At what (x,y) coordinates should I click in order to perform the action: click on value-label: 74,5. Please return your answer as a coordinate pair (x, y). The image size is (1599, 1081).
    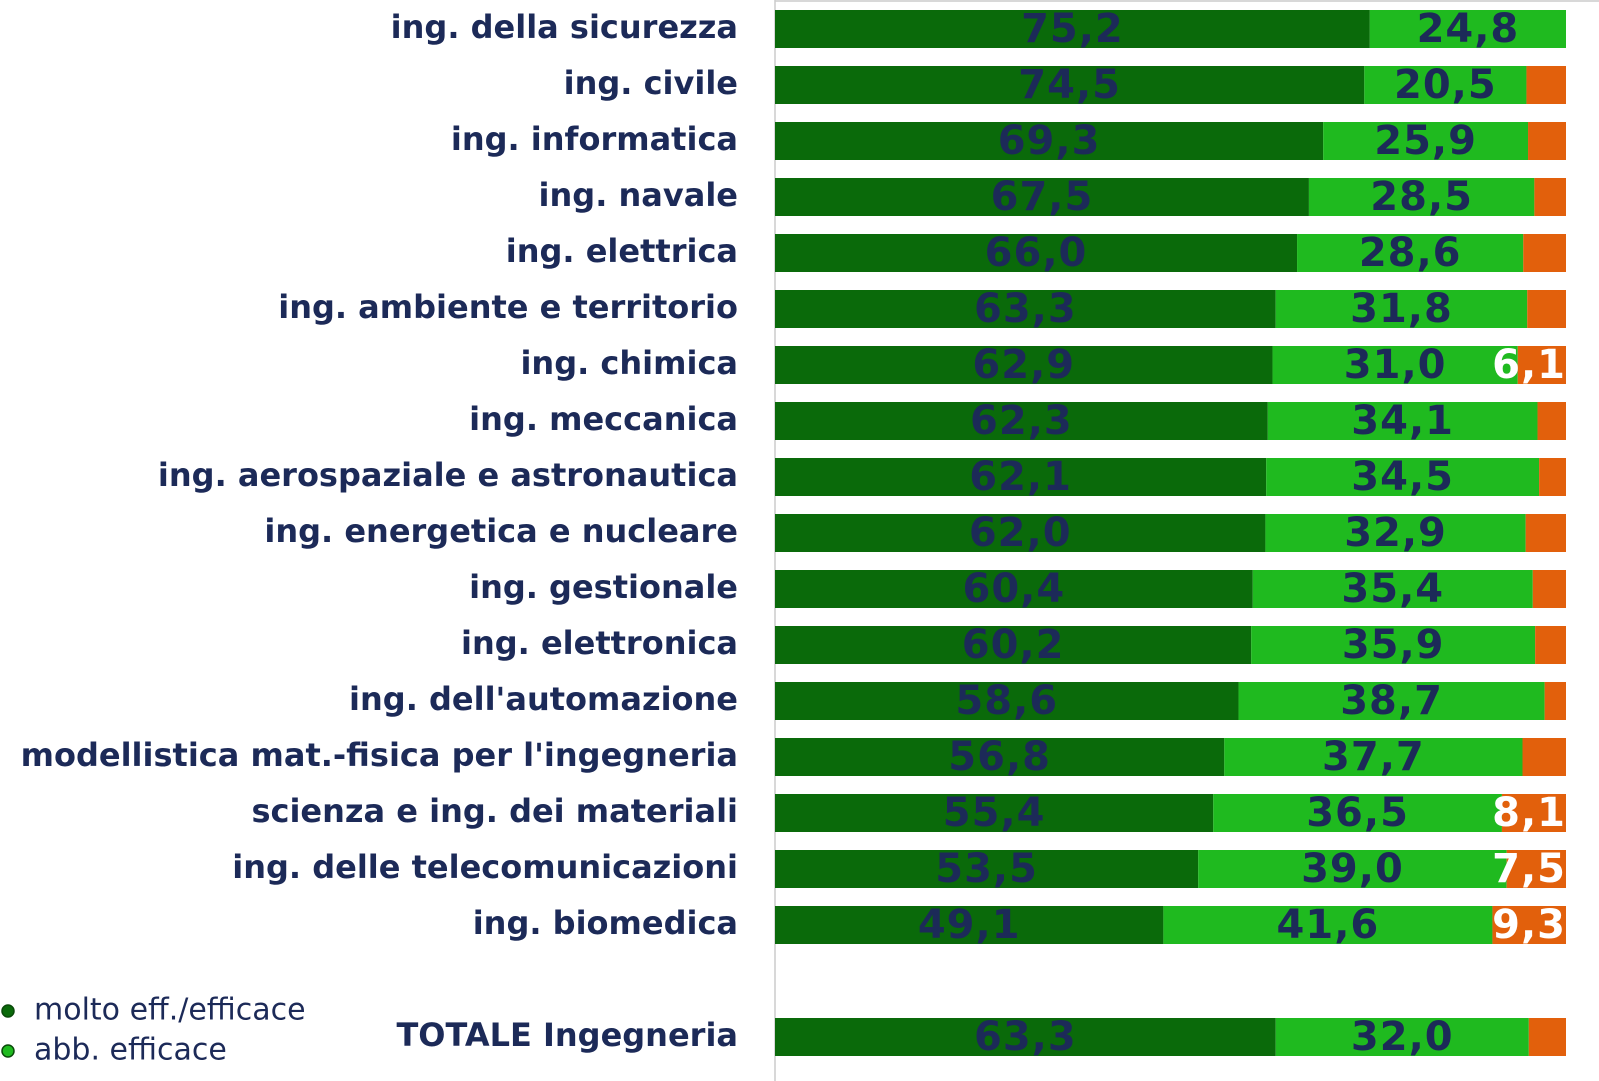
    Looking at the image, I should click on (1069, 85).